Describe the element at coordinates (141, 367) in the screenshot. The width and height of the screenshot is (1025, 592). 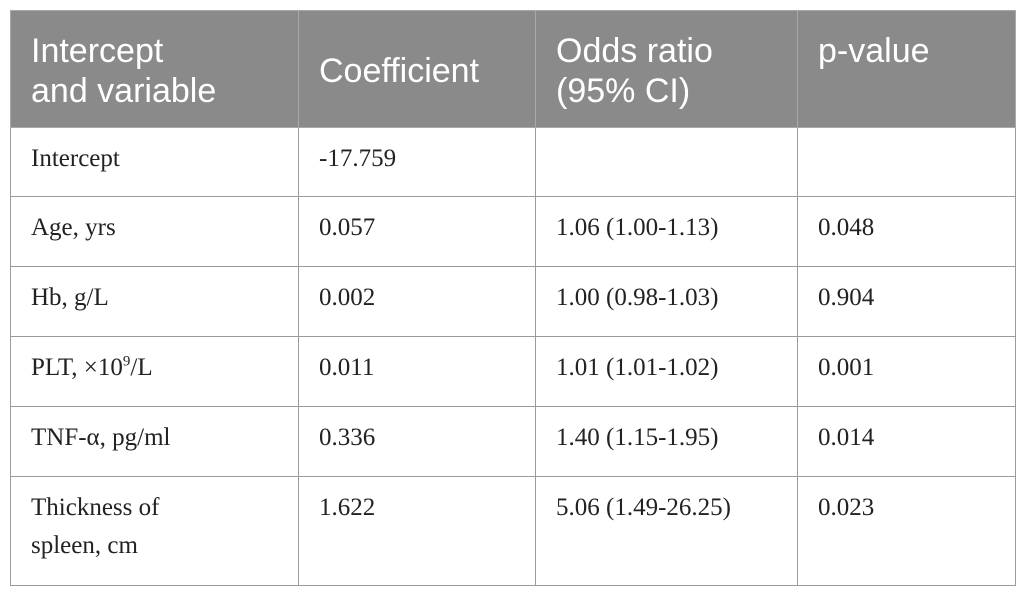
I see `plt-suffix: /L` at that location.